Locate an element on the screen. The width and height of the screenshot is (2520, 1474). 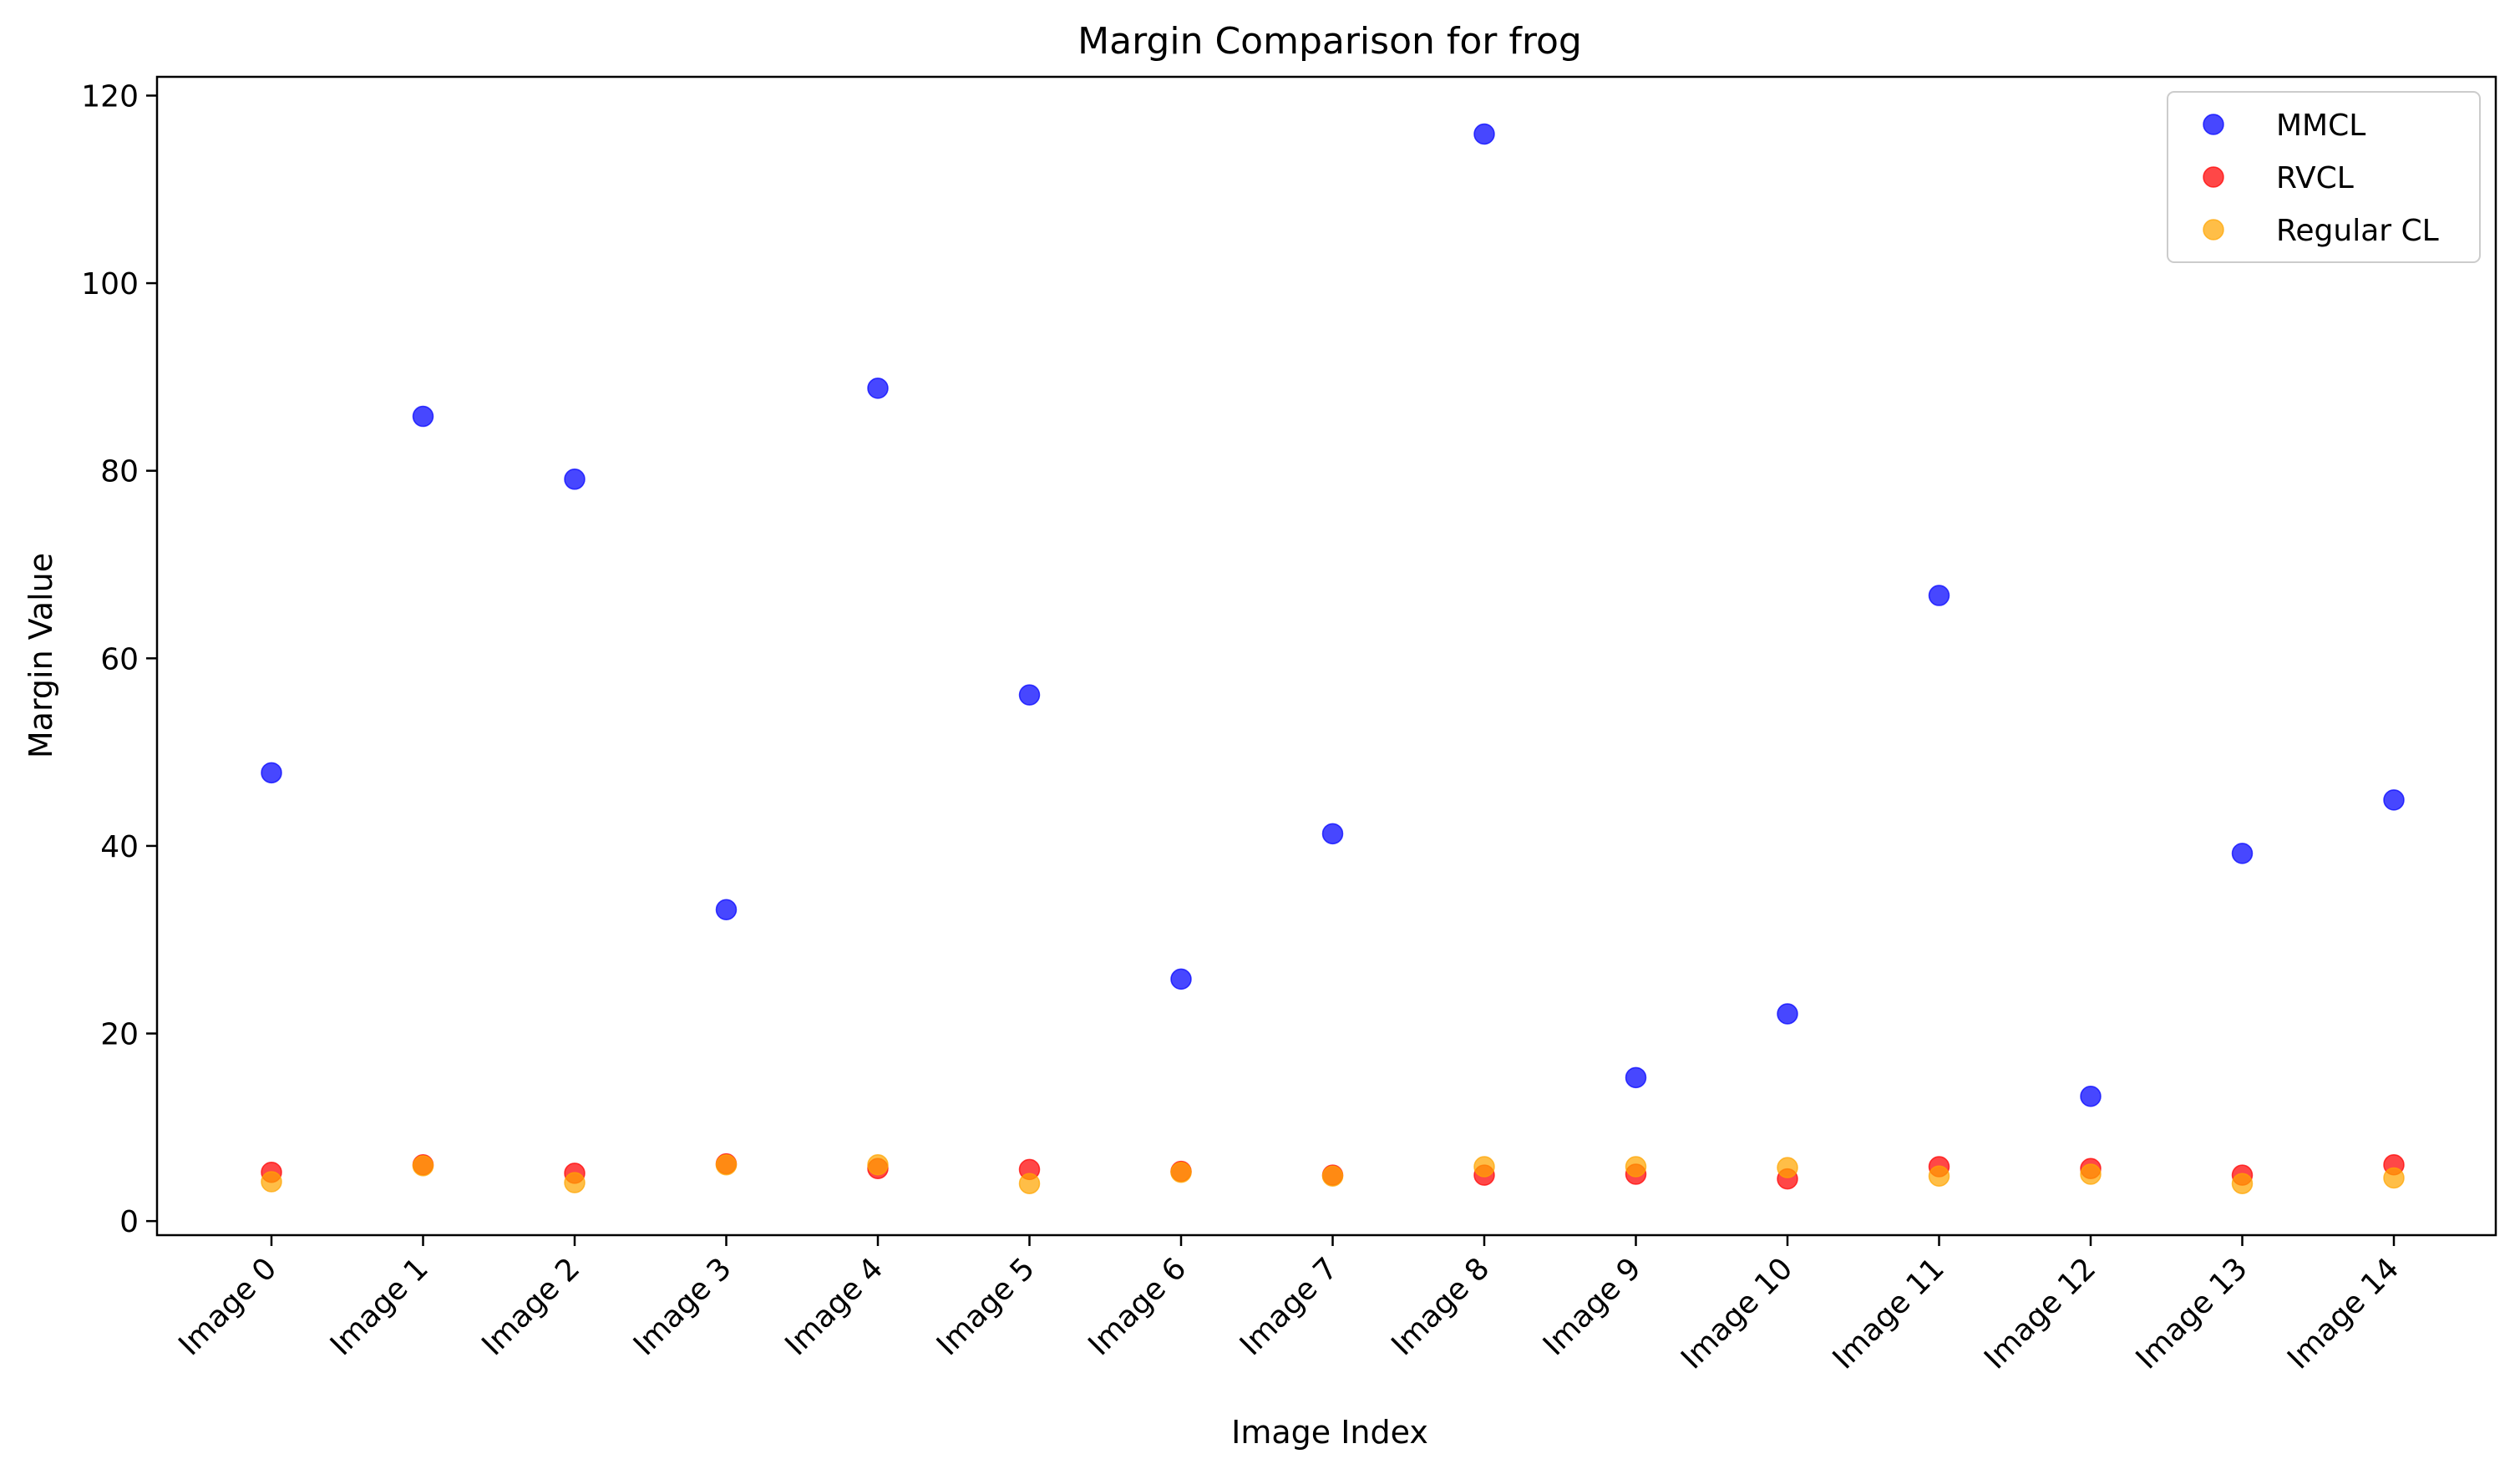
x-tick-label: Image 1 is located at coordinates (379, 1306).